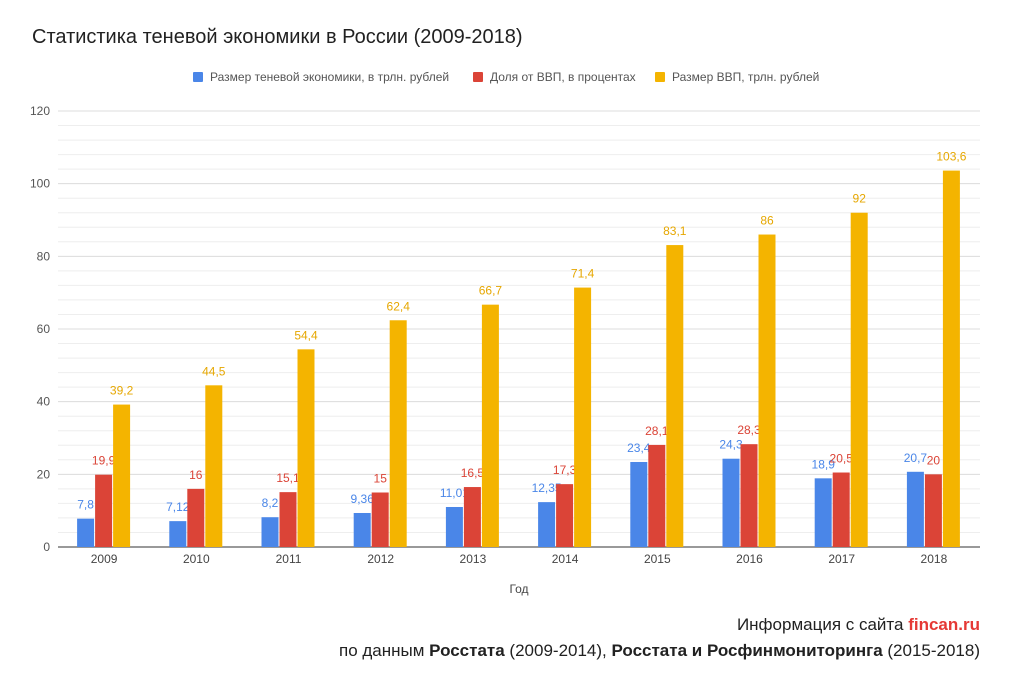 This screenshot has height=680, width=1010. I want to click on data-label: 20,7, so click(916, 458).